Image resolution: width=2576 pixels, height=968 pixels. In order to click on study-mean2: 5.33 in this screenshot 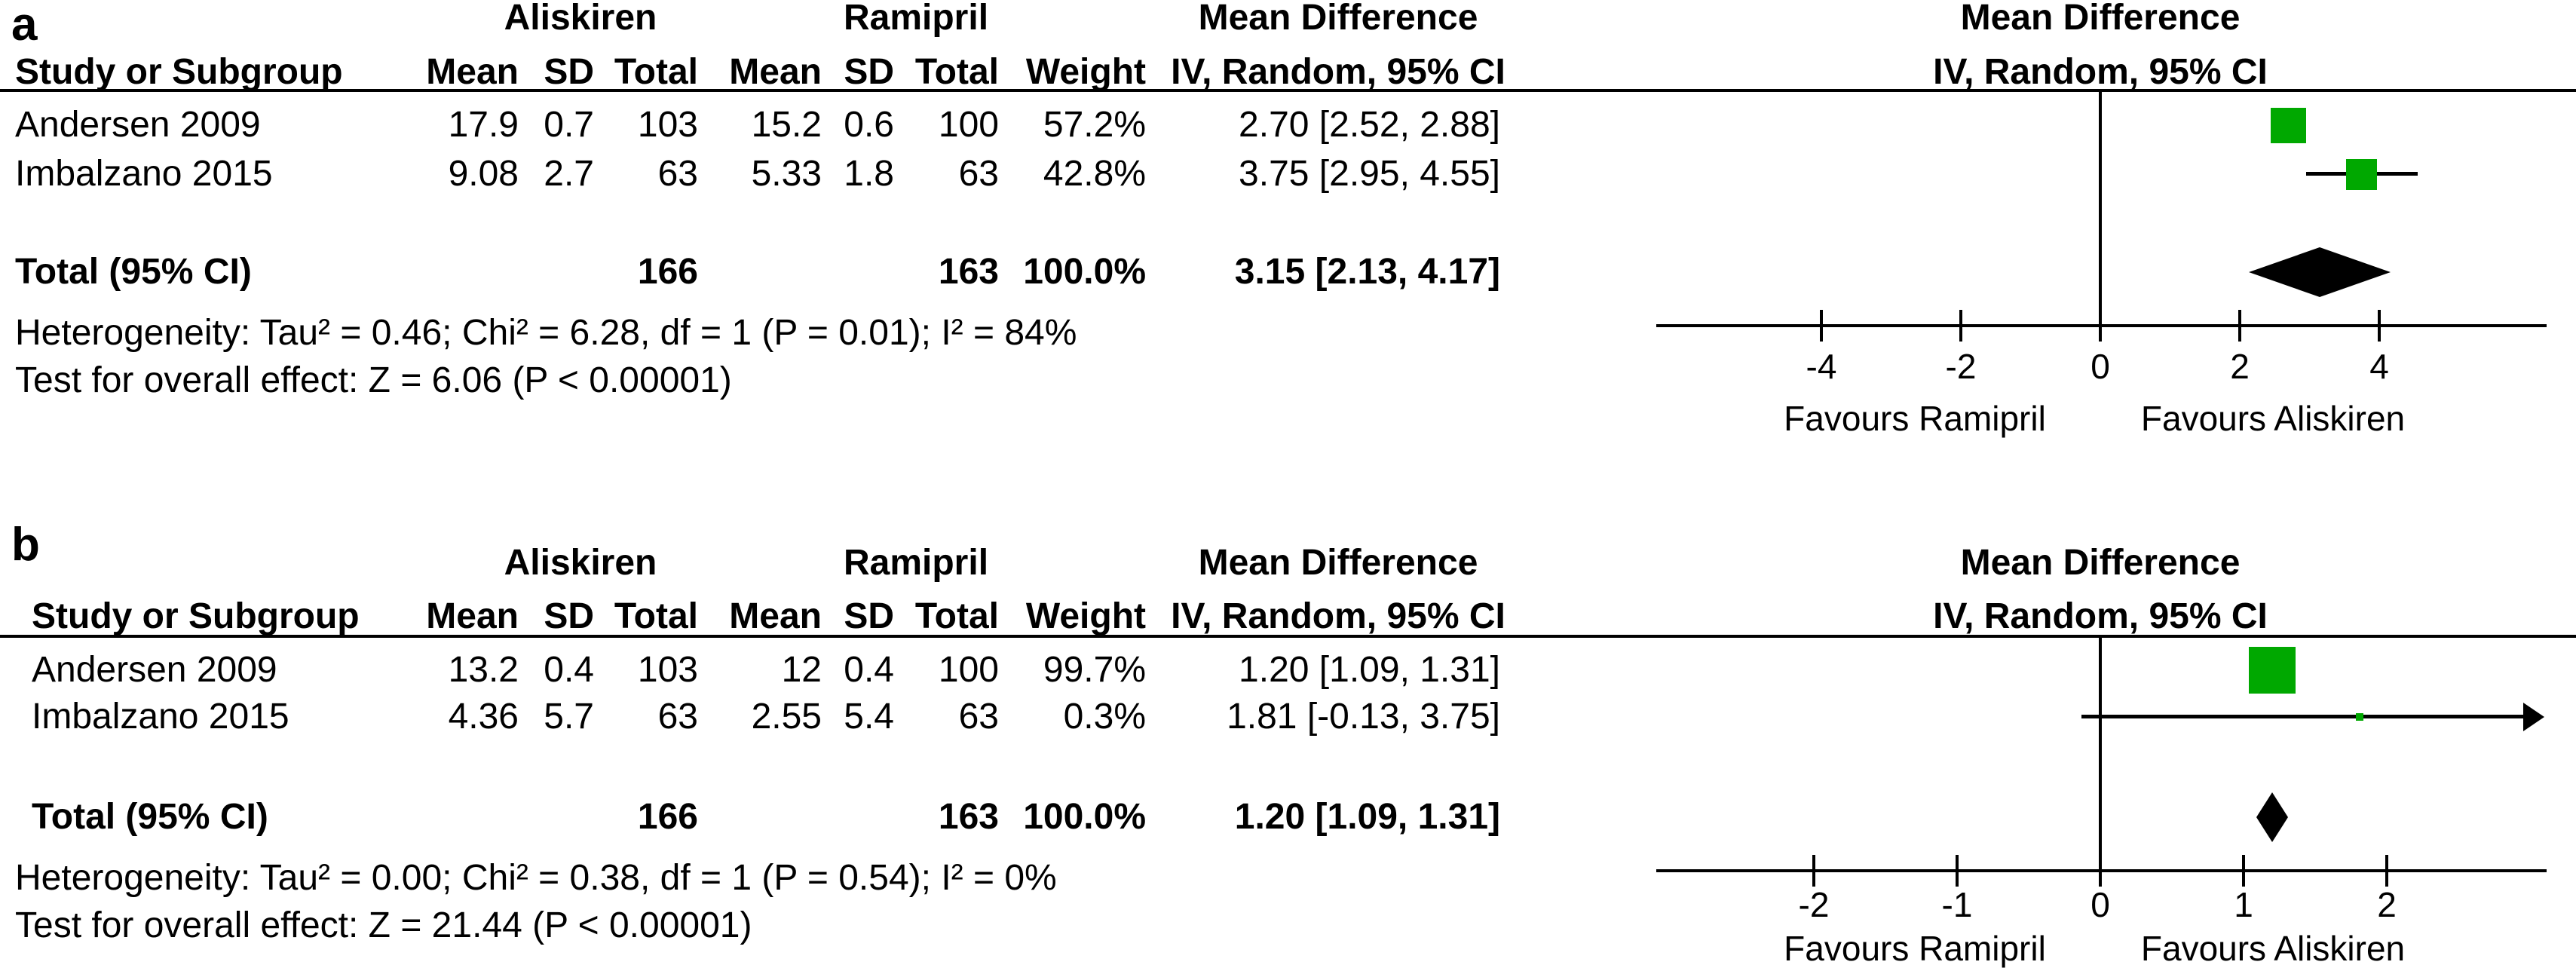, I will do `click(786, 174)`.